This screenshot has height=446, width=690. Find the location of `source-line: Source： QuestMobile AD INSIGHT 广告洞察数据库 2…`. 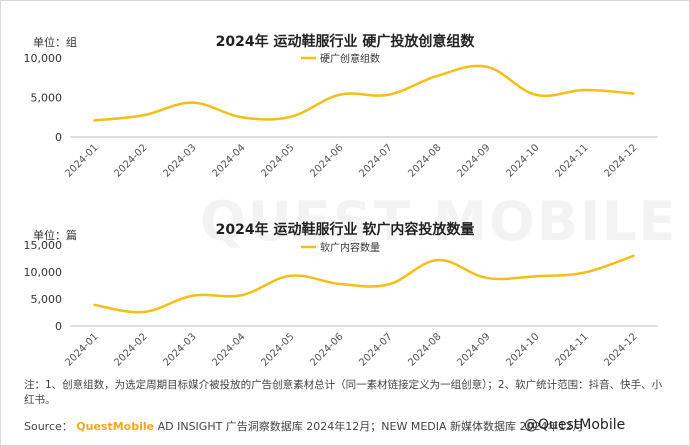

source-line: Source： QuestMobile AD INSIGHT 广告洞察数据库 2… is located at coordinates (324, 425).